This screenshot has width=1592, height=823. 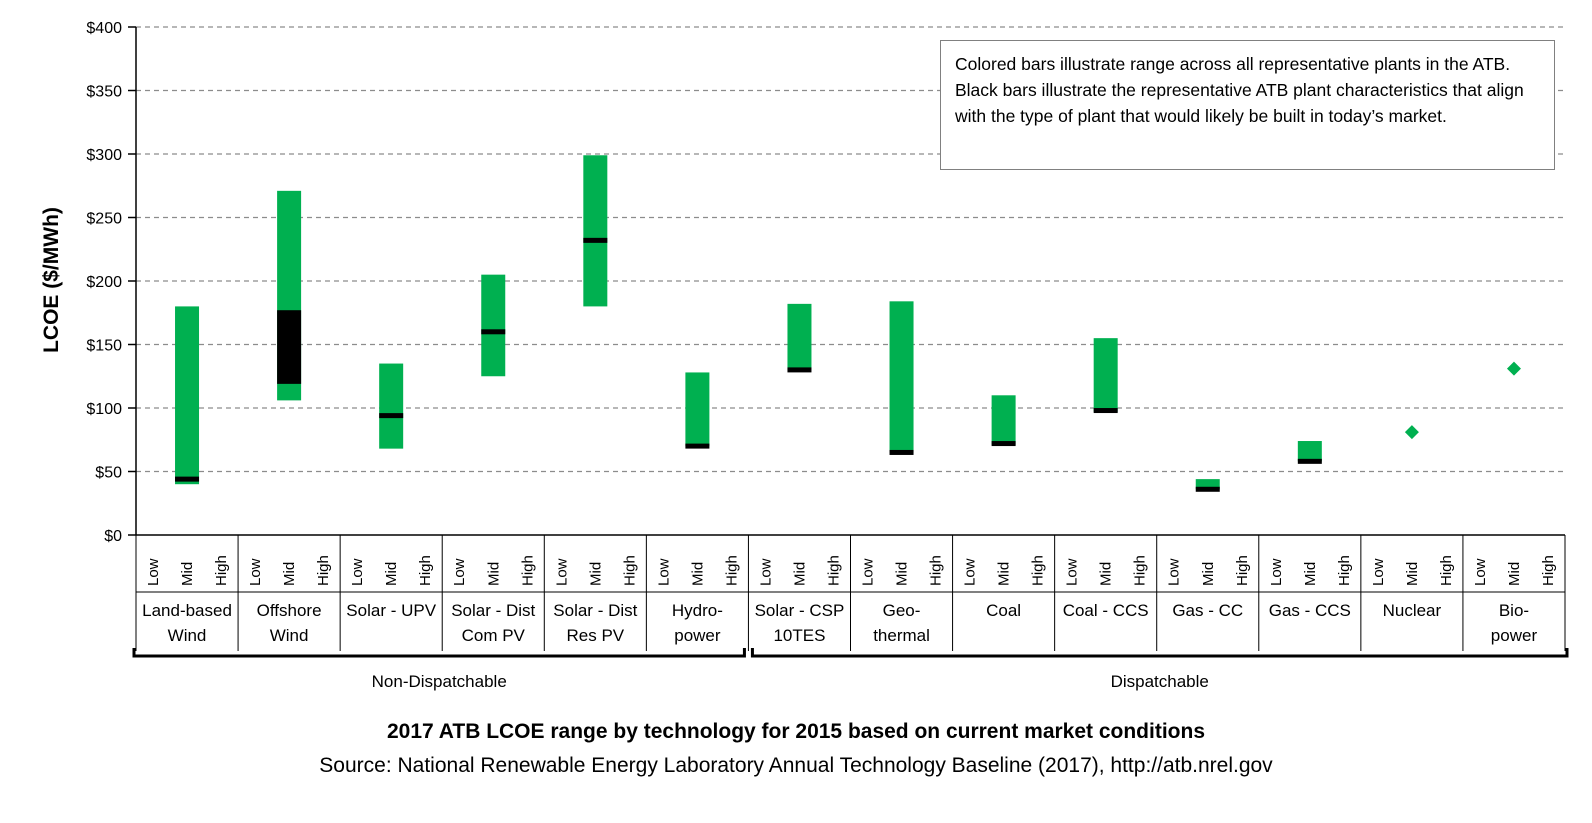 I want to click on category-label: 10TES, so click(x=799, y=635).